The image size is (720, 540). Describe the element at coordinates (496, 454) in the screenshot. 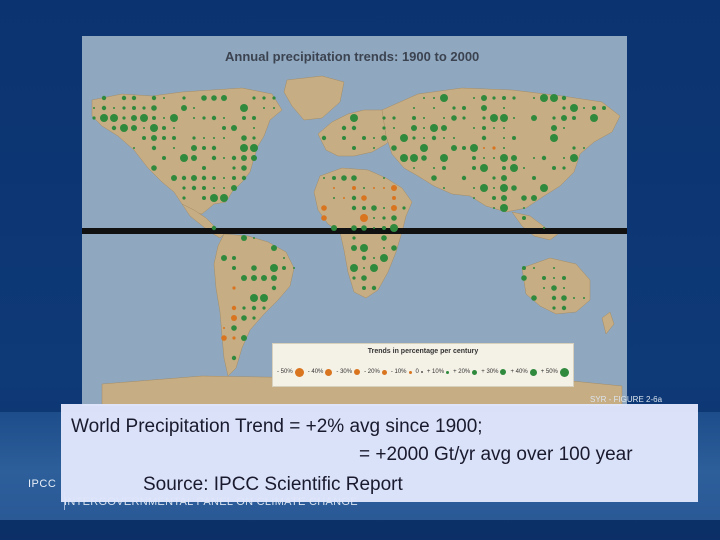

I see `caption-line-2: = +2000 Gt/yr avg over 100 year` at that location.